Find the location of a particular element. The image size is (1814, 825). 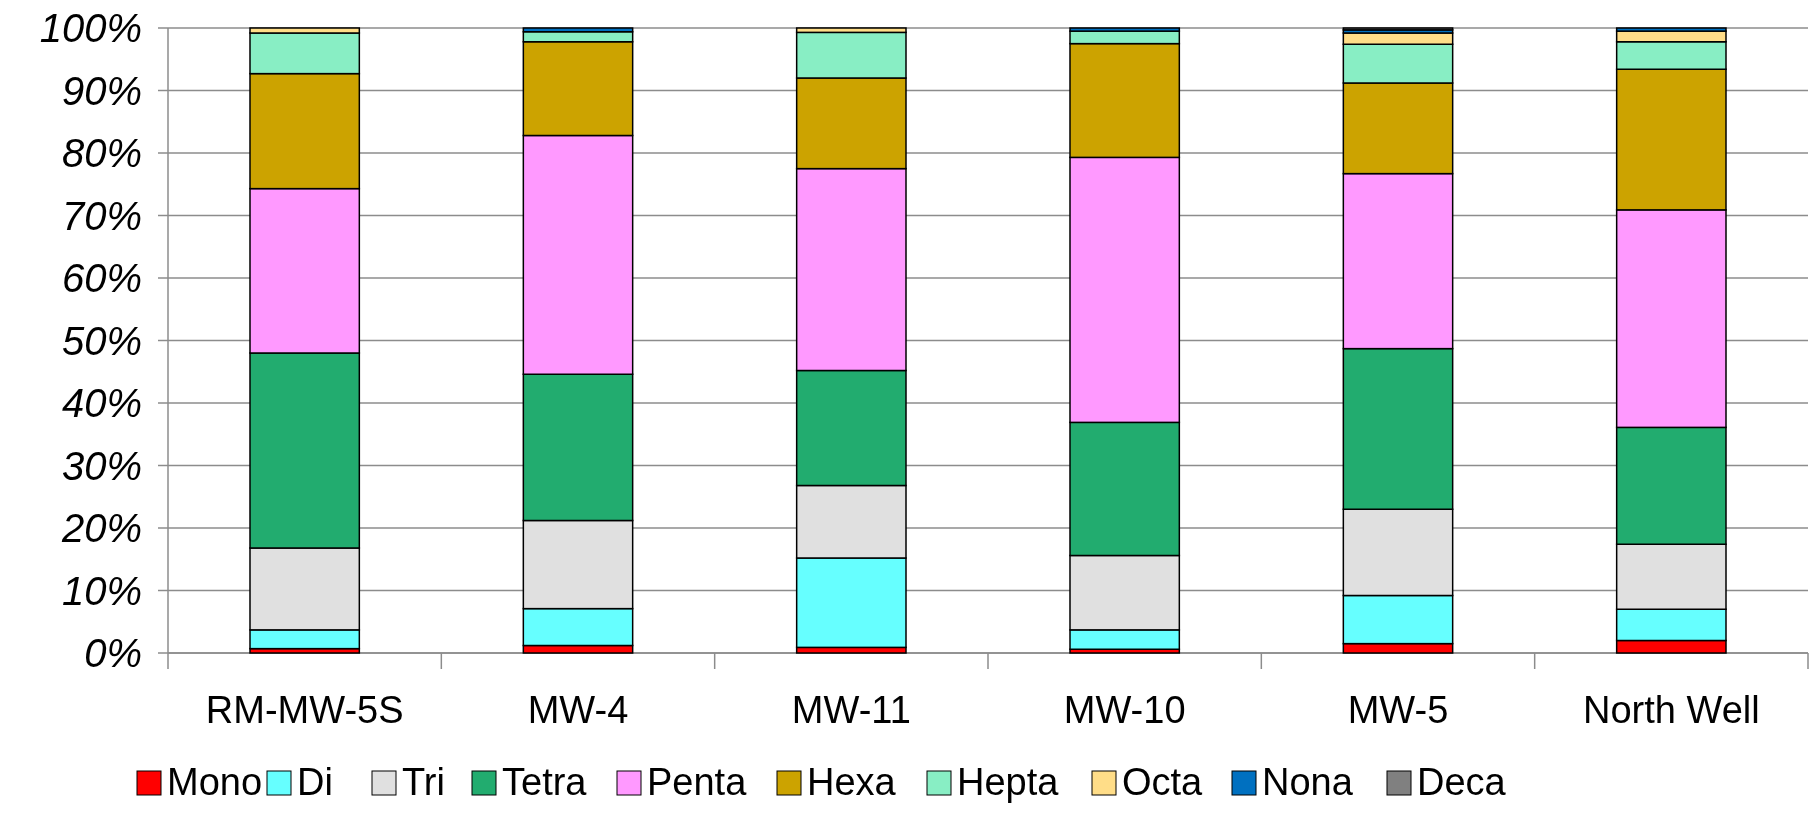

legend-label: Di is located at coordinates (315, 782).